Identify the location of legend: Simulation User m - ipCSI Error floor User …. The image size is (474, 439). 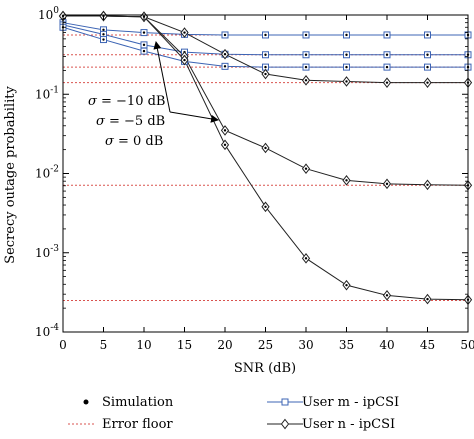
(233, 413).